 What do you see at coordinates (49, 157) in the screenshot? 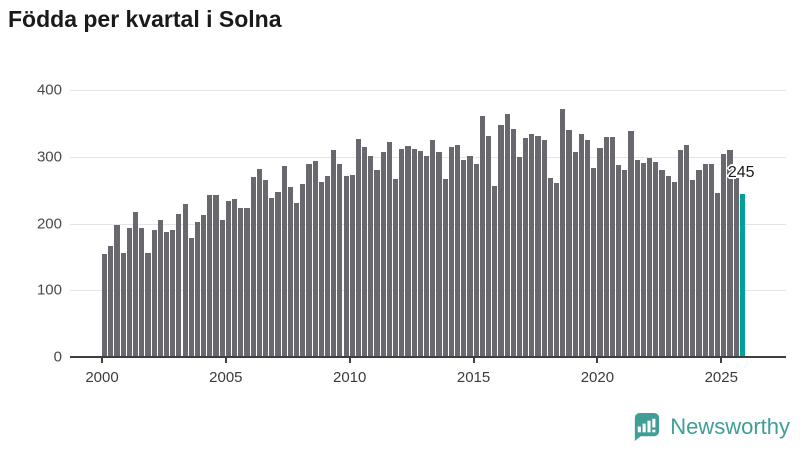
I see `y-axis-tick-300: 300` at bounding box center [49, 157].